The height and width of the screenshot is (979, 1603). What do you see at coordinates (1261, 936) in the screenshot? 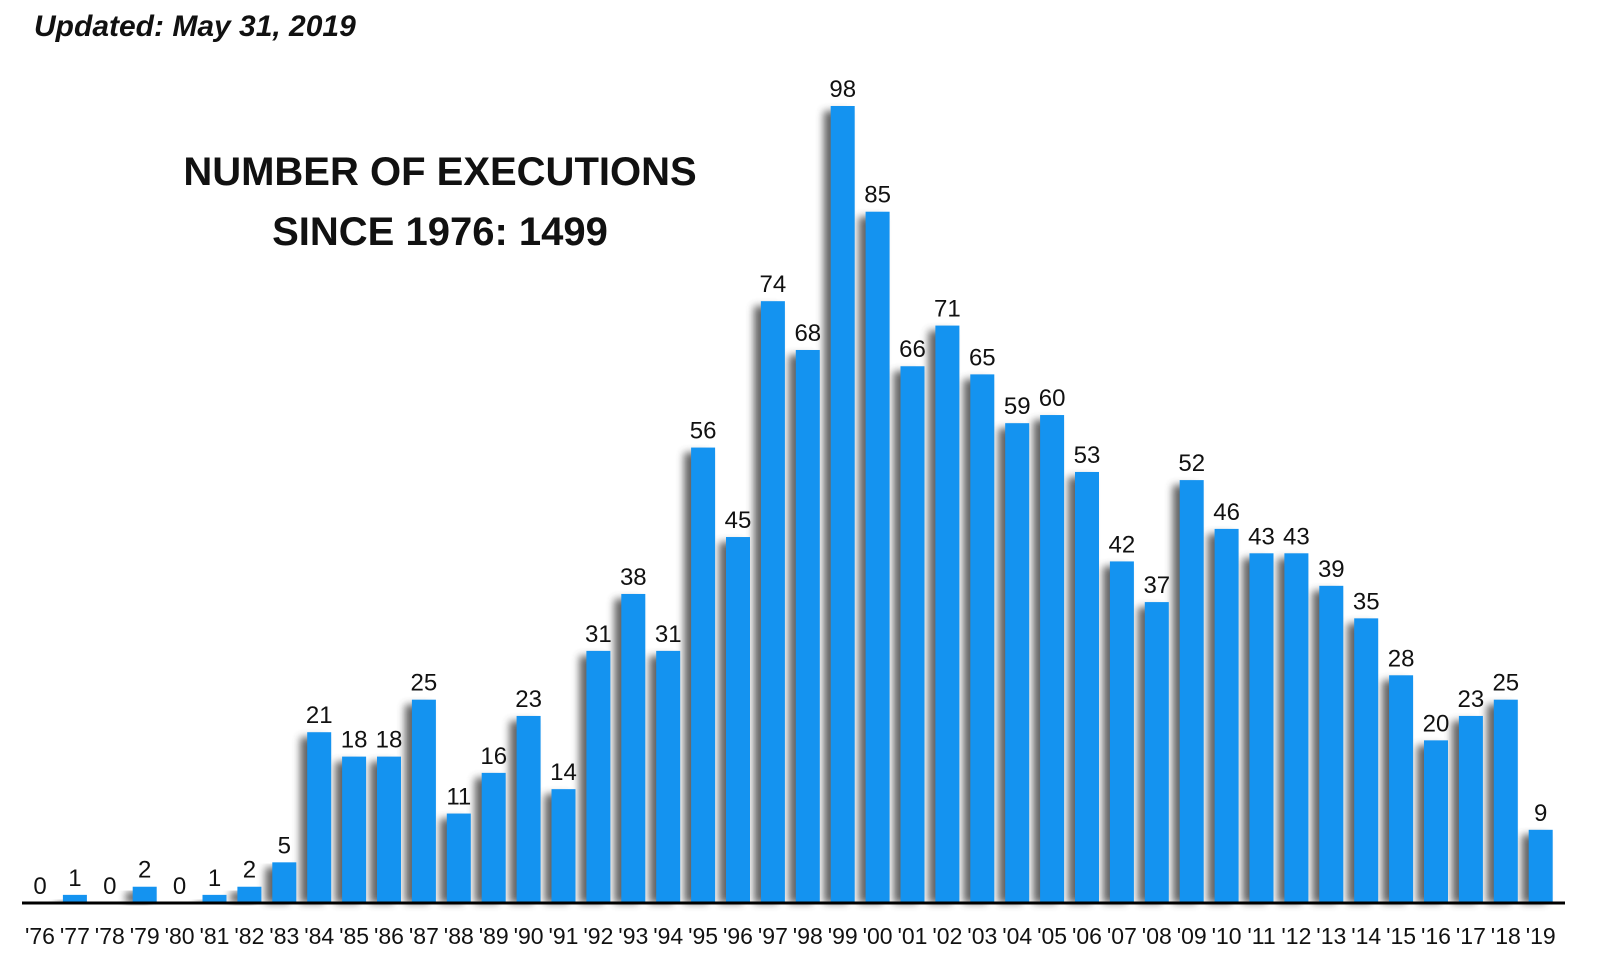
I see `x-tick-label: '11` at bounding box center [1261, 936].